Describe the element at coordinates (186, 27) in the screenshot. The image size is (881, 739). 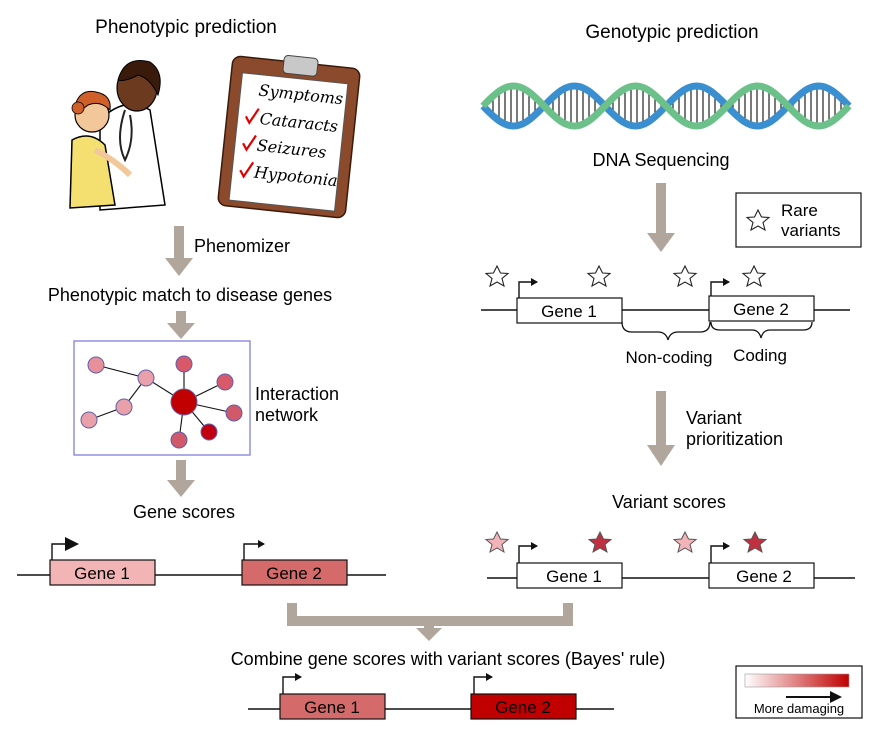
I see `phenotypic-prediction-title: Phenotypic prediction` at that location.